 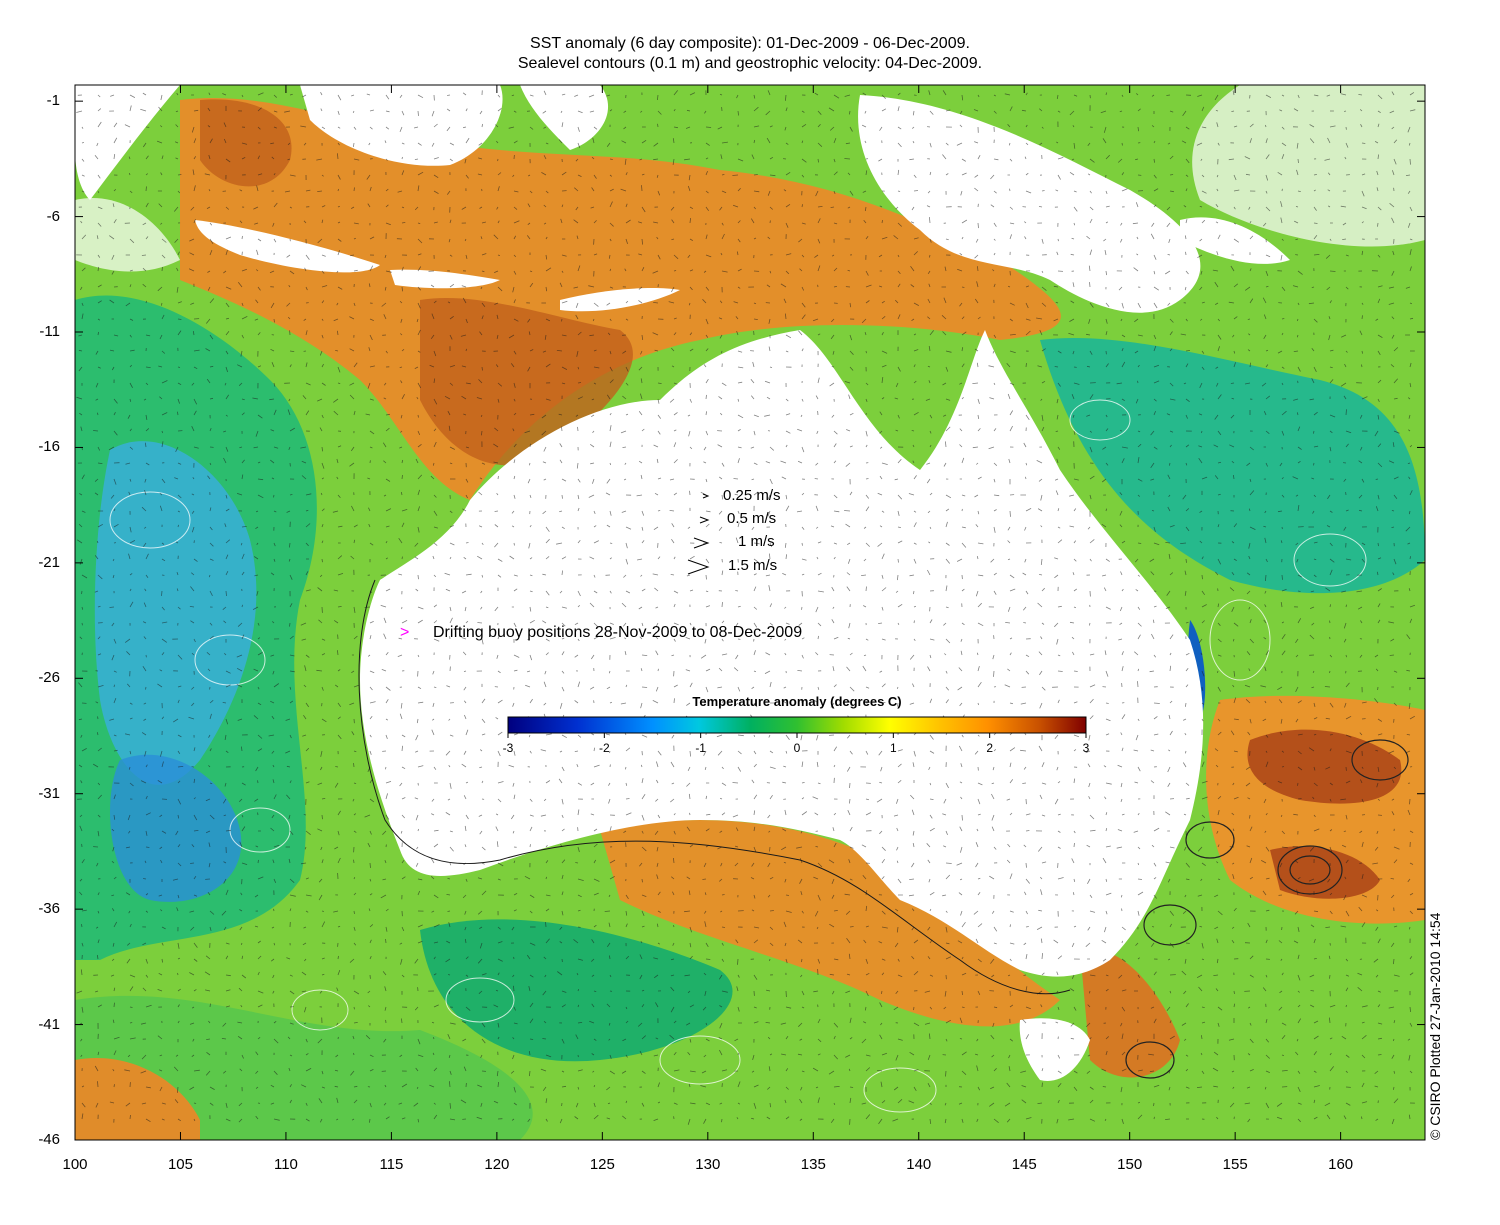 I want to click on colorbar-tick-label: -1, so click(x=700, y=748).